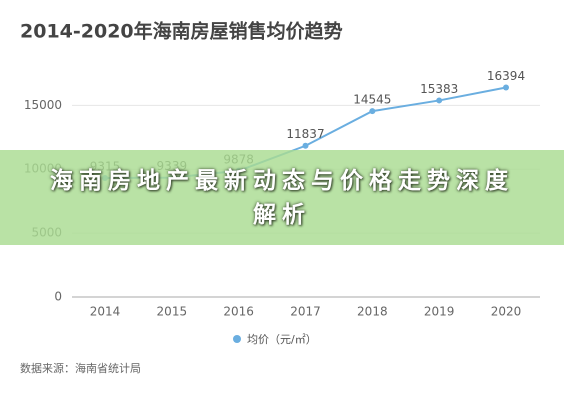 The height and width of the screenshot is (400, 564). Describe the element at coordinates (238, 312) in the screenshot. I see `x-tick-label: 2016` at that location.